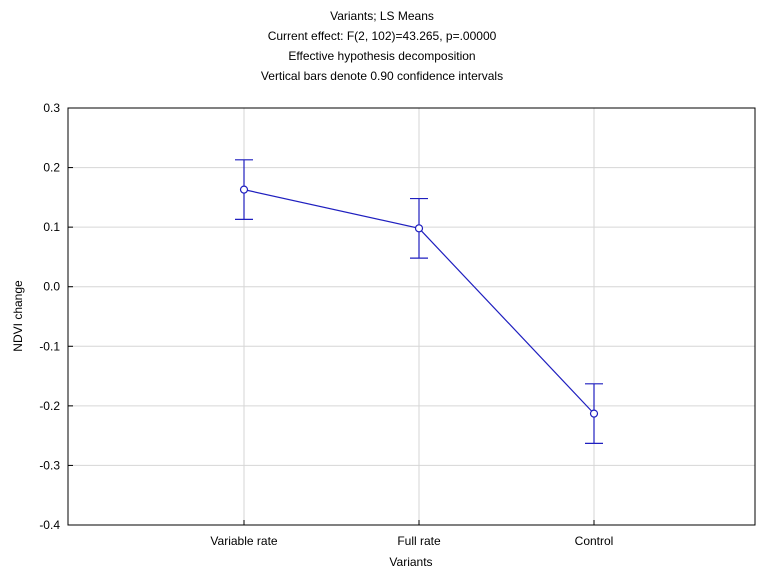 The height and width of the screenshot is (572, 764). I want to click on y-tick-label: -0.4, so click(49, 525).